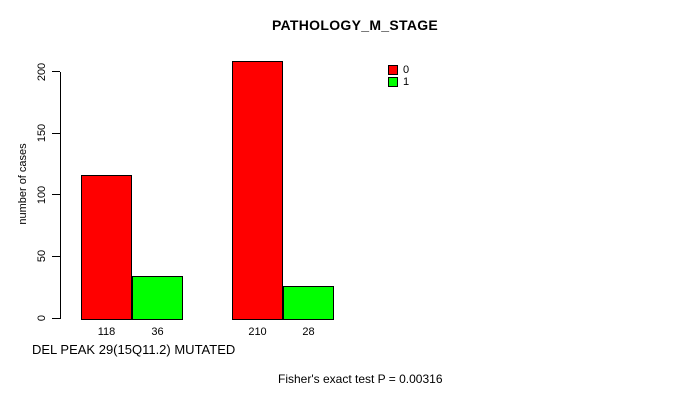 The height and width of the screenshot is (400, 690). I want to click on y-tick-label: 100, so click(42, 195).